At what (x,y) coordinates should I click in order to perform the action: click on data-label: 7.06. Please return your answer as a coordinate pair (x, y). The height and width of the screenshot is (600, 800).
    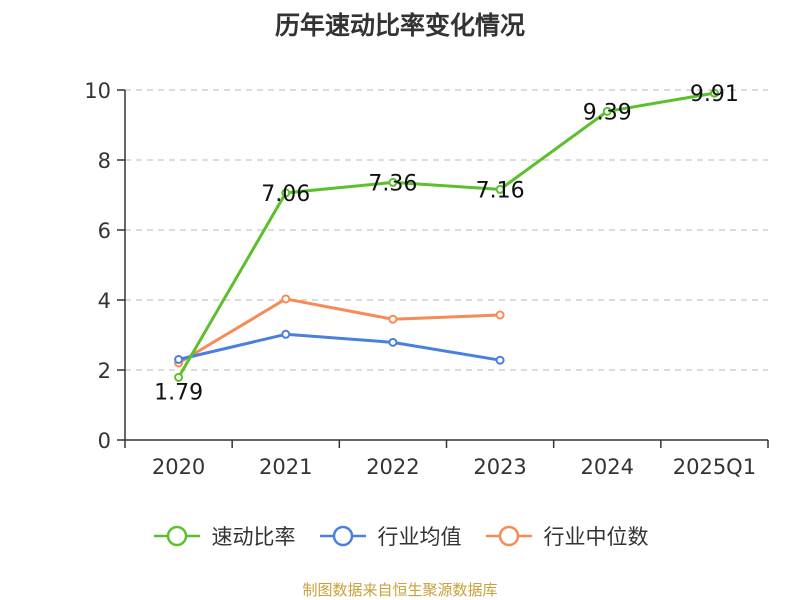
    Looking at the image, I should click on (285, 194).